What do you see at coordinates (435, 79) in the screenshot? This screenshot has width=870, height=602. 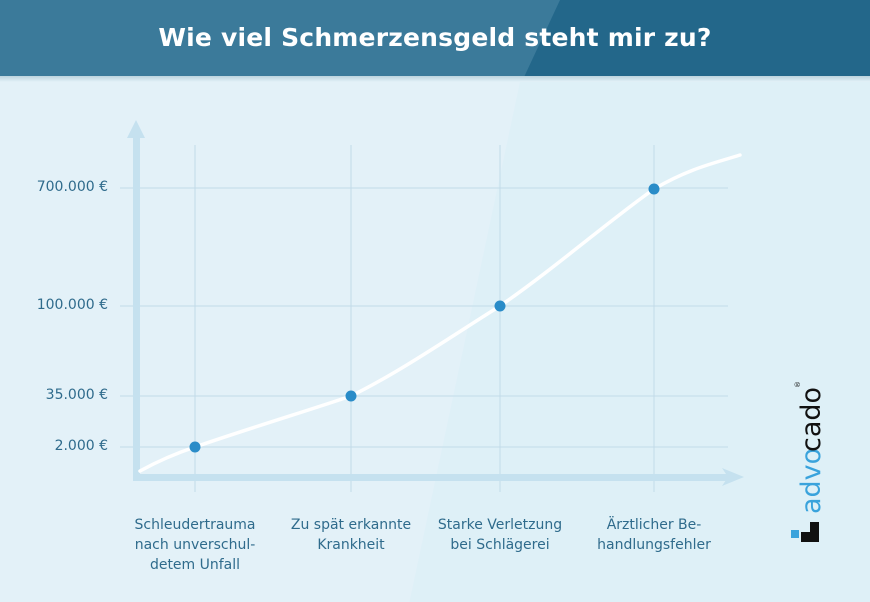 I see `header-shadow` at bounding box center [435, 79].